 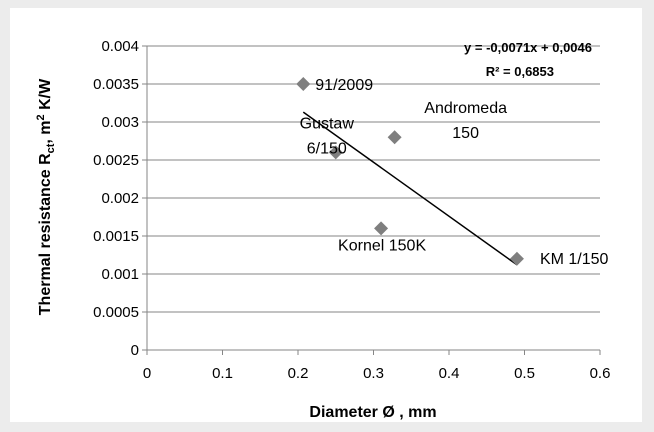 I want to click on point-label: Gustaw 6/150, so click(x=327, y=136).